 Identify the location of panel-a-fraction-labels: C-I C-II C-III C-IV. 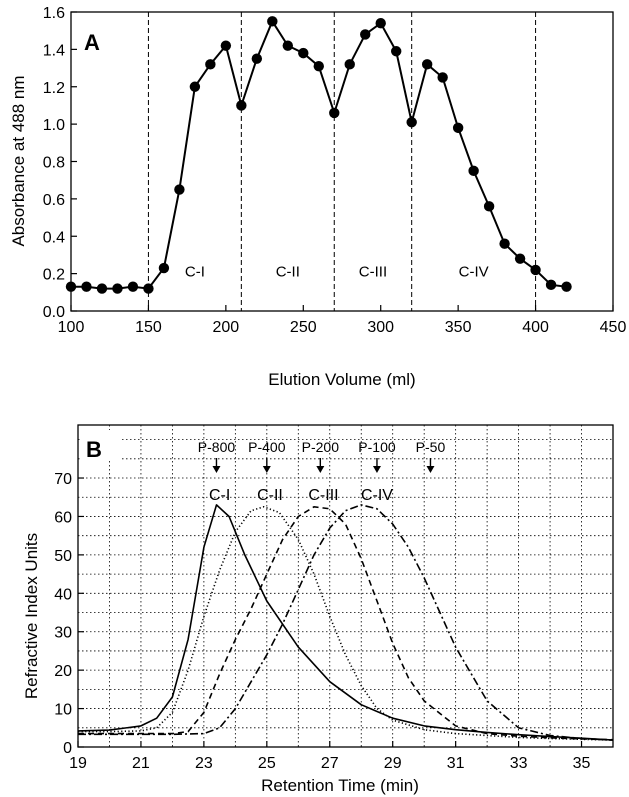
(337, 272).